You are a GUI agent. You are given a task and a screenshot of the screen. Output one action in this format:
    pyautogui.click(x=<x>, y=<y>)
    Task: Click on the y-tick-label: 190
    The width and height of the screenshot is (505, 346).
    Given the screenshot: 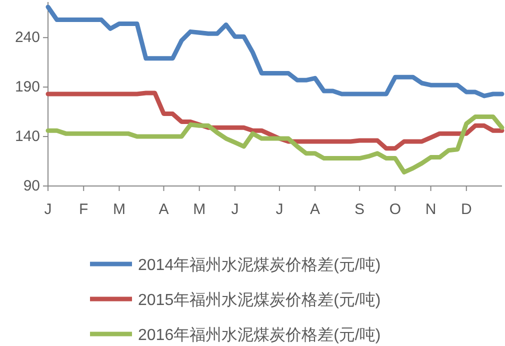 What is the action you would take?
    pyautogui.click(x=27, y=87)
    